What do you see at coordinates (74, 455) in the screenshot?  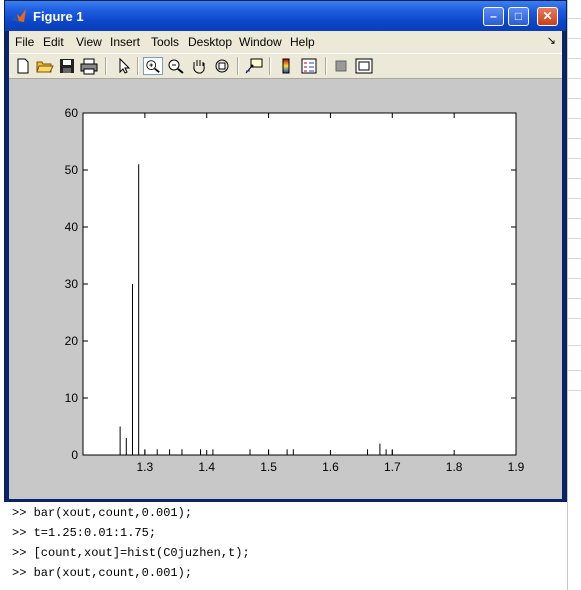 I see `y-tick-label: 0` at bounding box center [74, 455].